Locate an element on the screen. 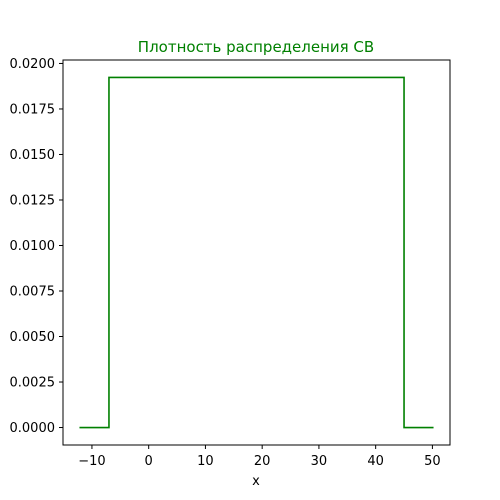  x-tick-label: 30 is located at coordinates (319, 461).